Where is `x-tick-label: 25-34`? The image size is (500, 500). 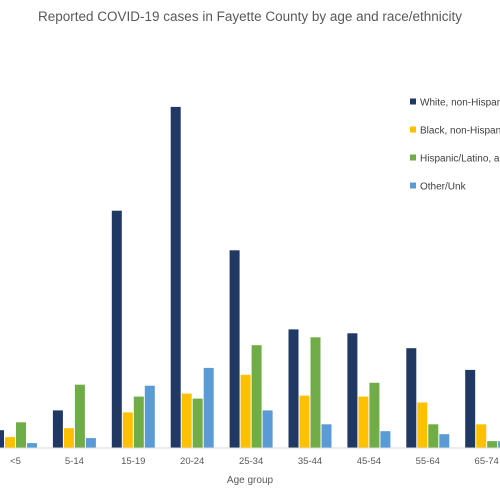 x-tick-label: 25-34 is located at coordinates (251, 461).